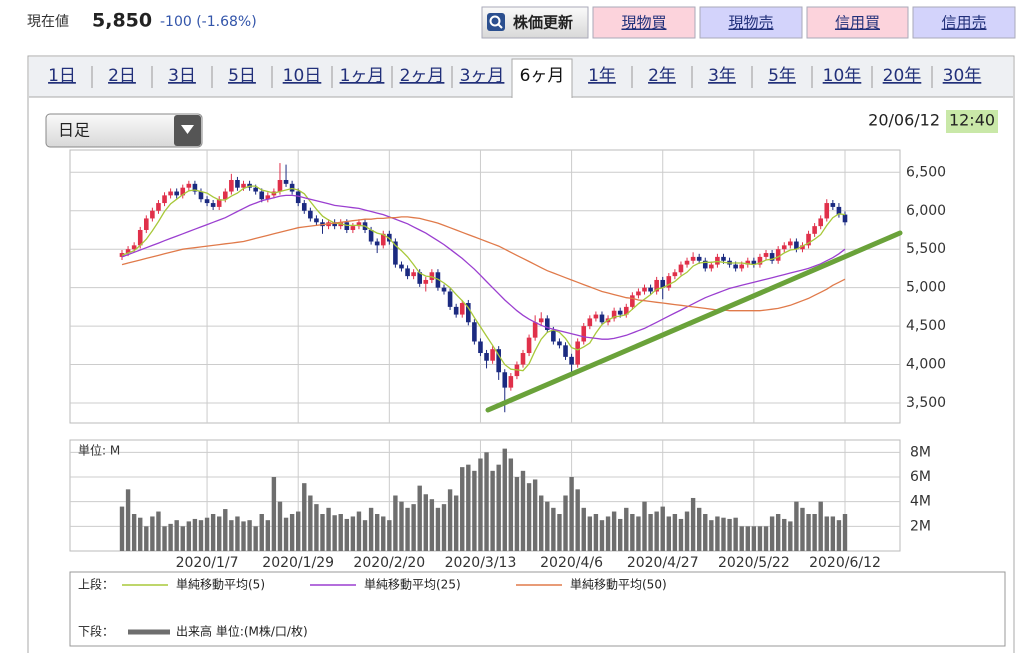 The height and width of the screenshot is (653, 1024). What do you see at coordinates (926, 403) in the screenshot?
I see `y-tick-label: 3,500` at bounding box center [926, 403].